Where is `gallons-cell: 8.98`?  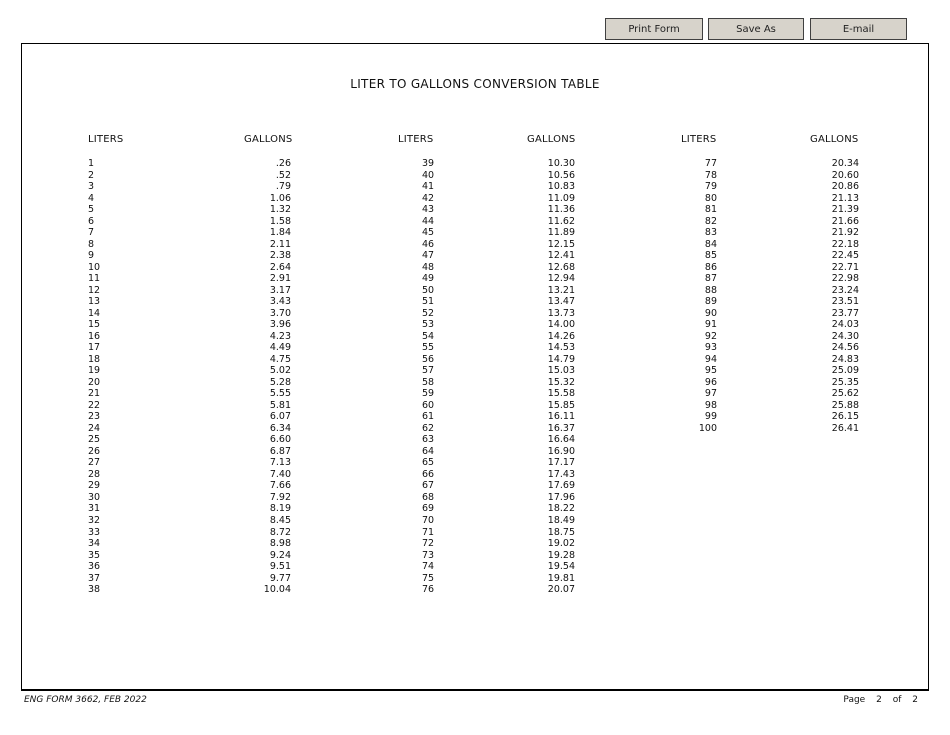
gallons-cell: 8.98 is located at coordinates (280, 544).